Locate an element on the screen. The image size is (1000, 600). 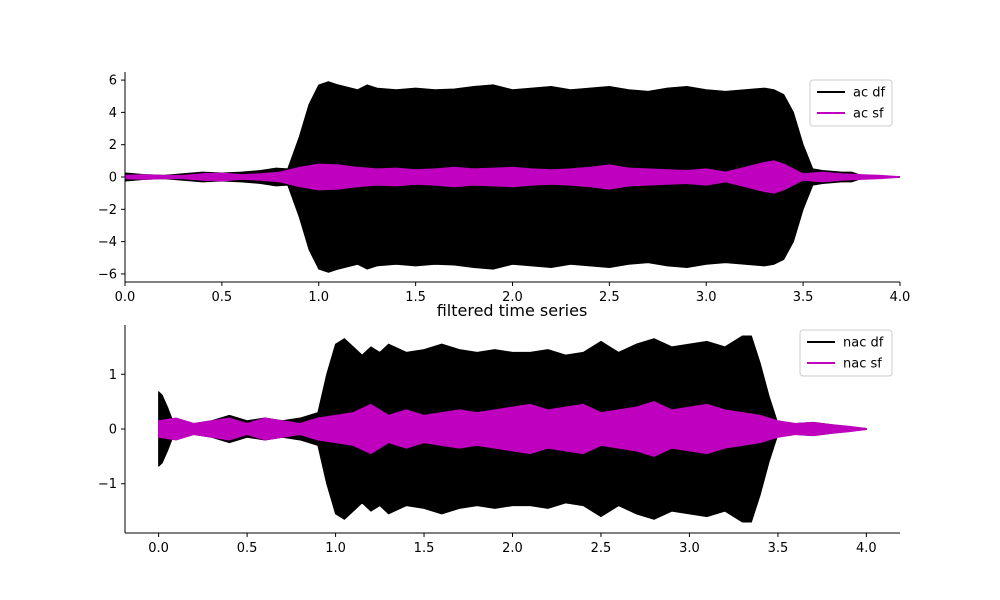
legend-entry-label: ac df is located at coordinates (869, 93).